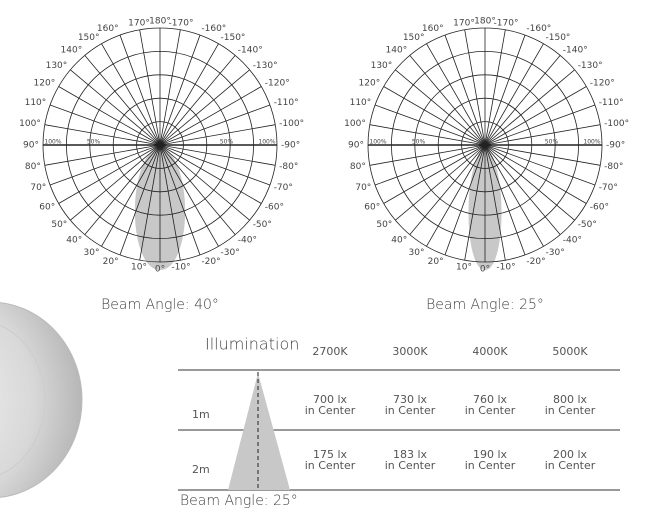 Image resolution: width=646 pixels, height=517 pixels. I want to click on angle-label: -40°, so click(247, 240).